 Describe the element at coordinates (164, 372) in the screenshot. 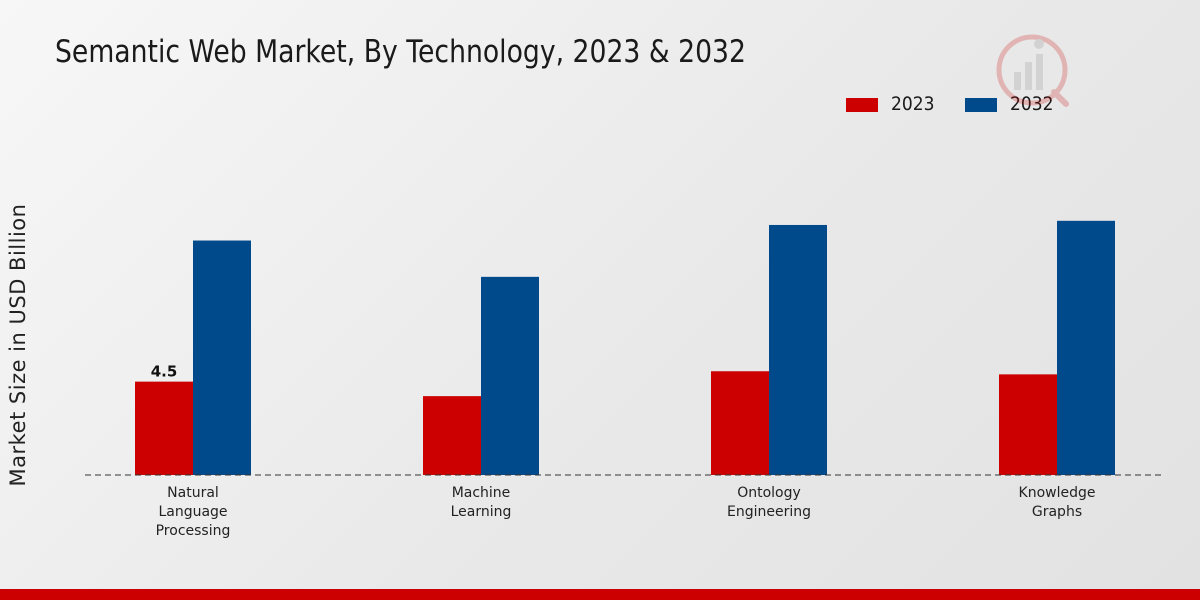

I see `data-label-2023-0: 4.5` at that location.